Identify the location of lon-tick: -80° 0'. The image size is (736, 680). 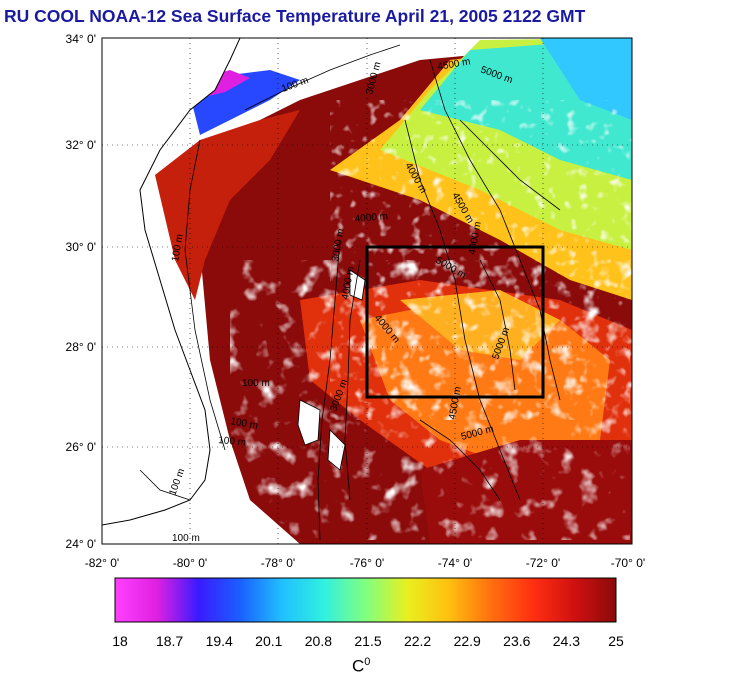
(190, 563).